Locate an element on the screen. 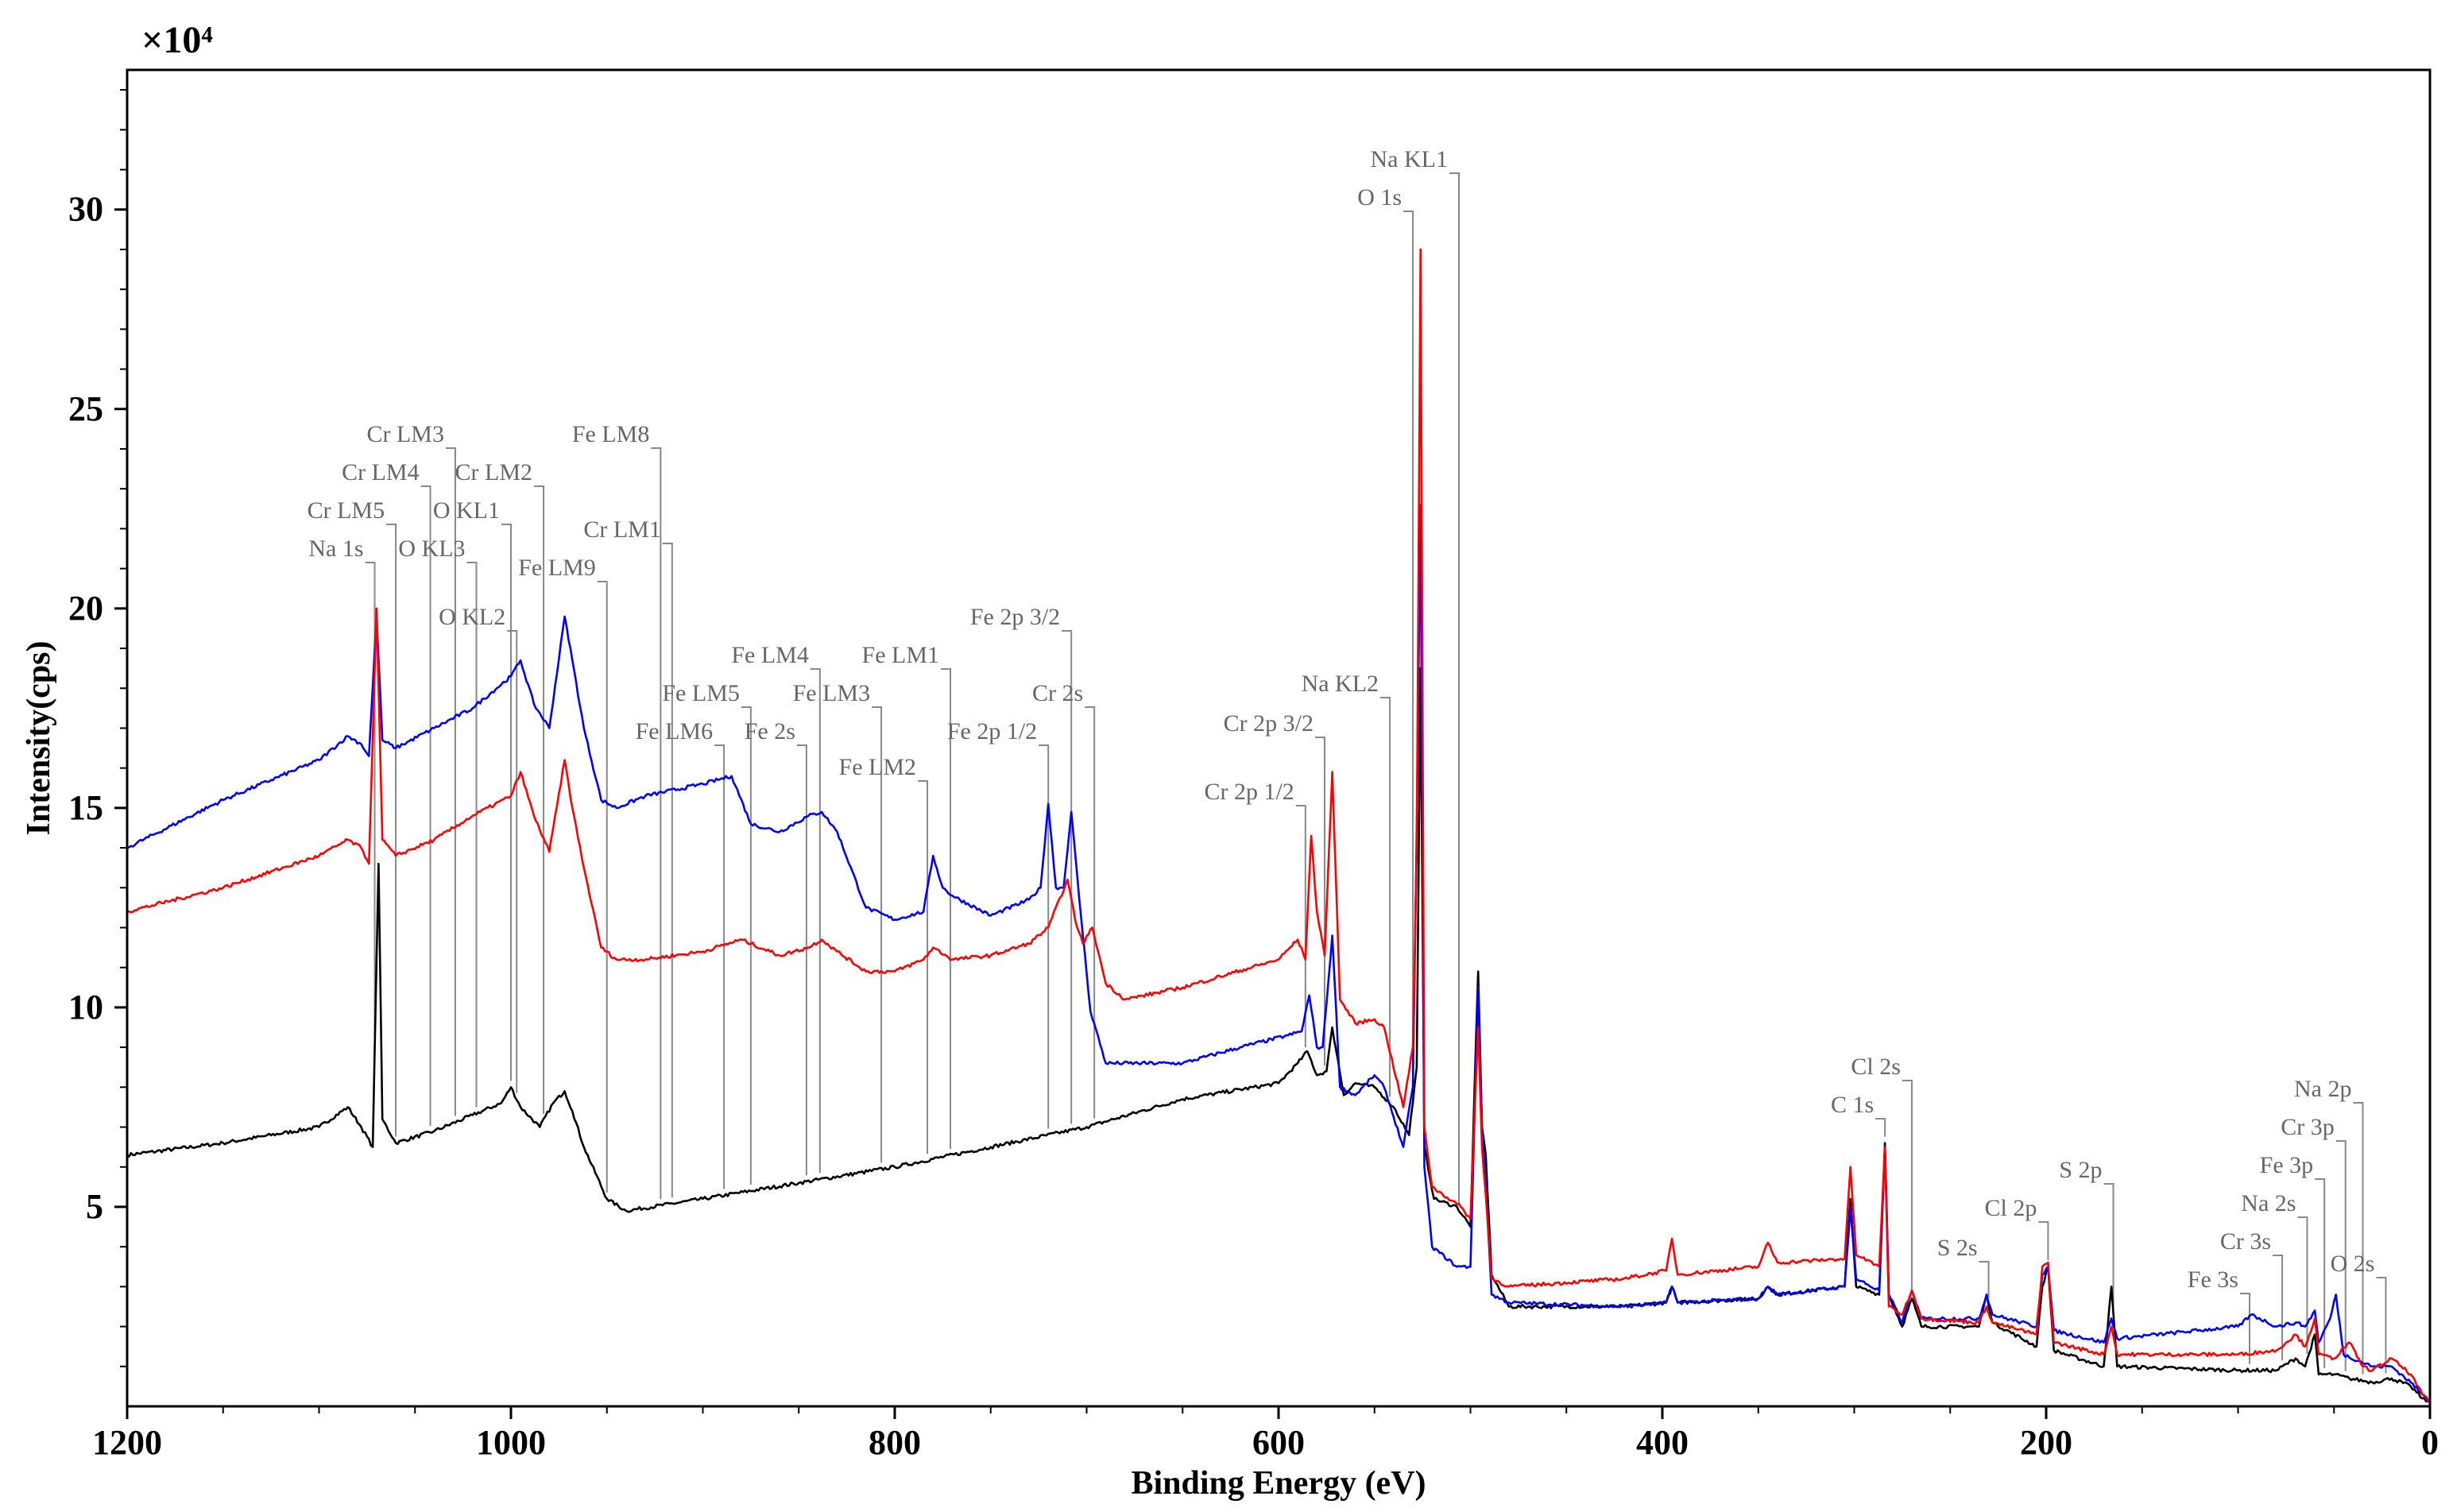 Image resolution: width=2453 pixels, height=1512 pixels. peak-label: Cr 3p is located at coordinates (2308, 1127).